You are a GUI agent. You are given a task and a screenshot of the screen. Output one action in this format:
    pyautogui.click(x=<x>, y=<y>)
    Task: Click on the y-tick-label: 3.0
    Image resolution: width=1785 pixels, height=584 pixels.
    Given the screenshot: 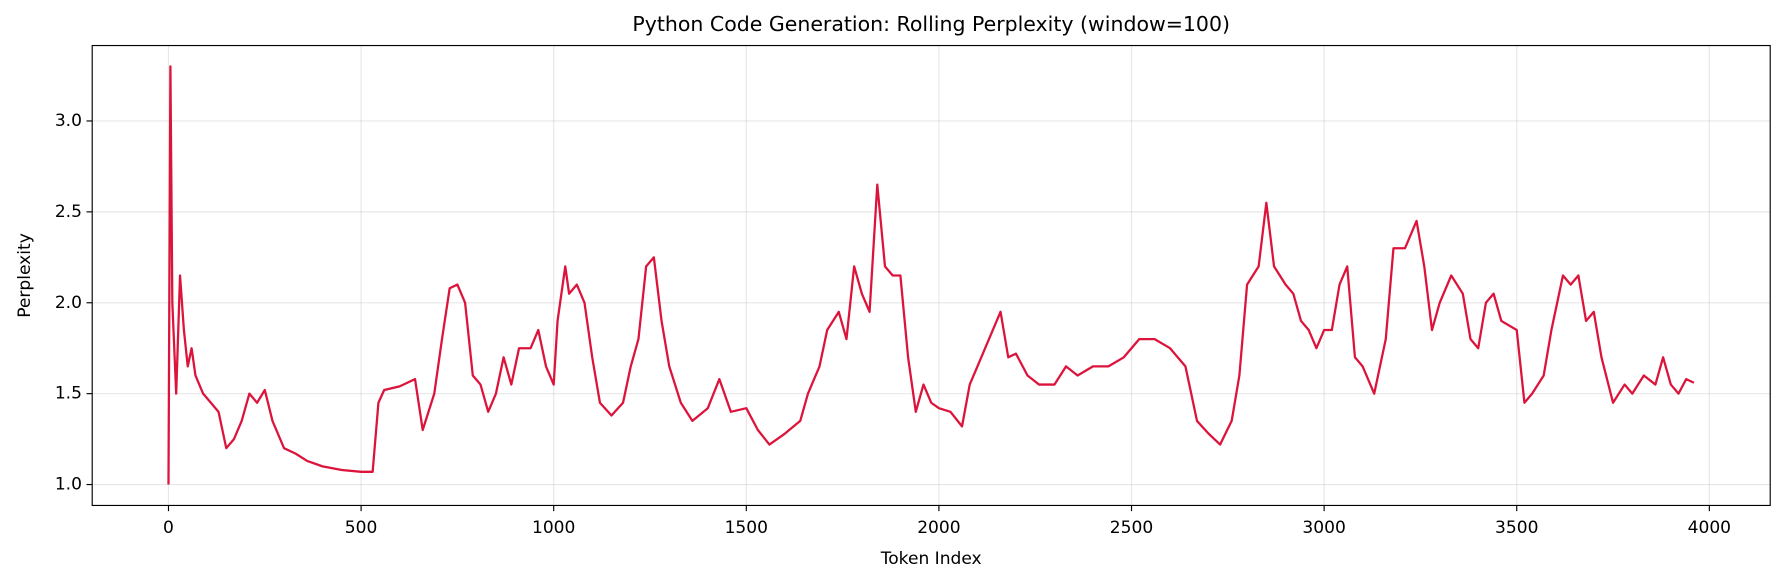 What is the action you would take?
    pyautogui.click(x=68, y=121)
    